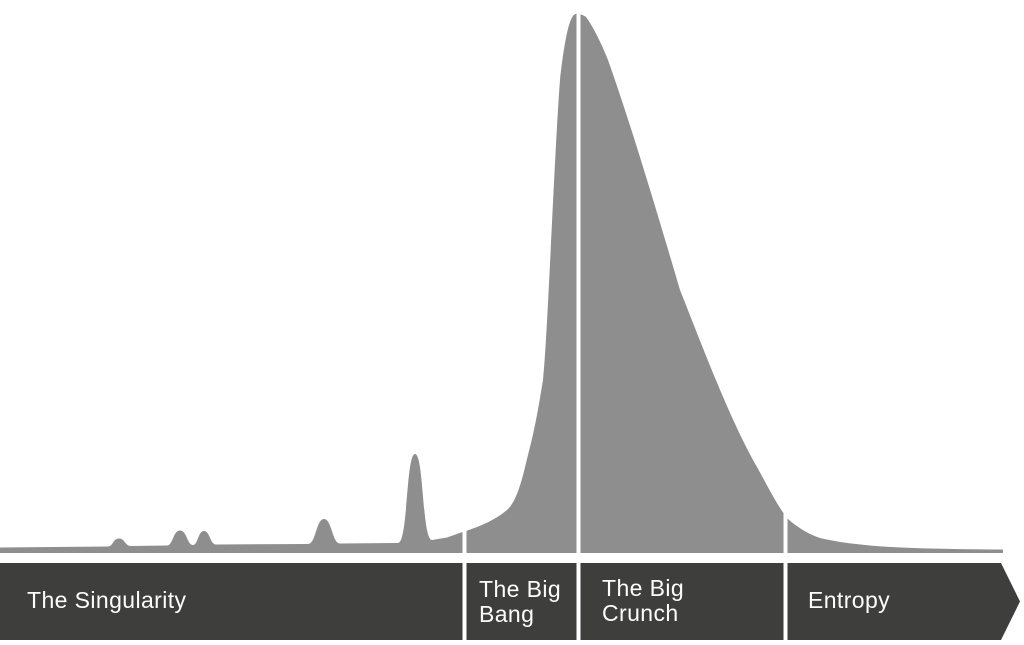 This screenshot has width=1024, height=645. I want to click on label-the-singularity: The Singularity, so click(107, 600).